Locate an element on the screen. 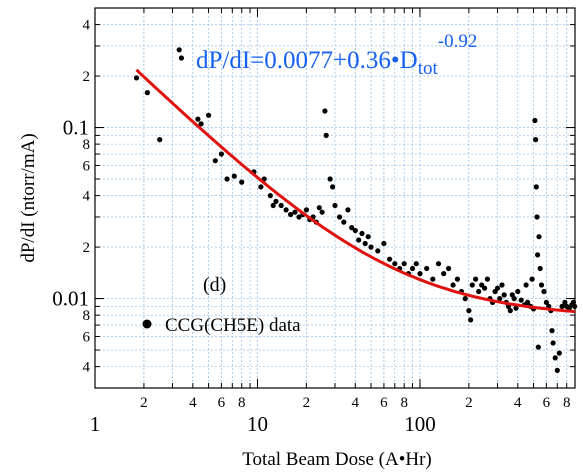  x-tick-label: 1 is located at coordinates (95, 424).